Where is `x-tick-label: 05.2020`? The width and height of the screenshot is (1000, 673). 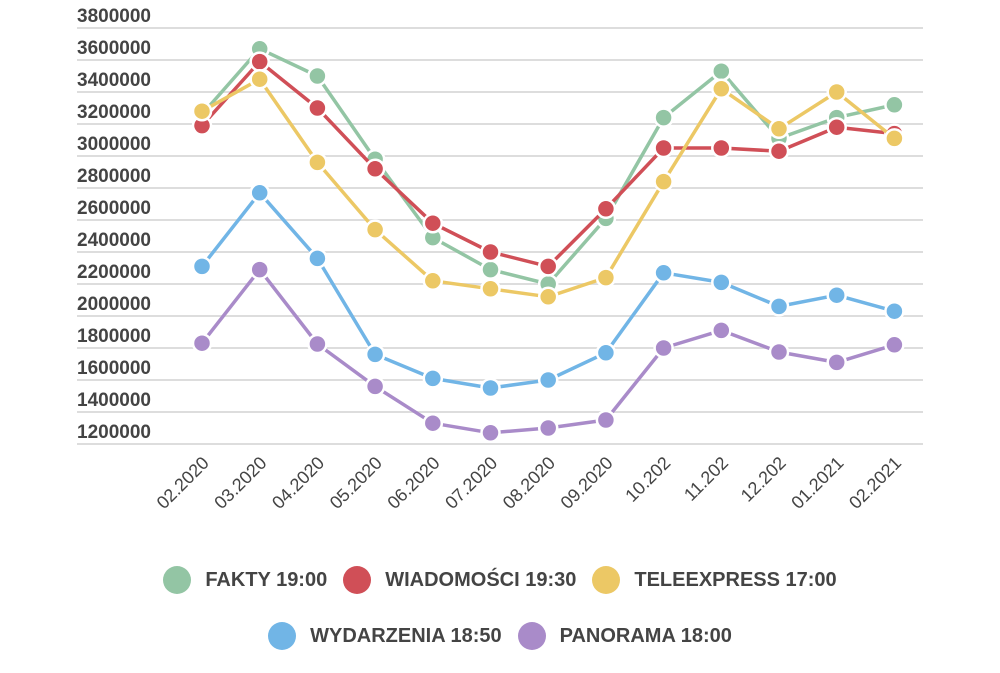 x-tick-label: 05.2020 is located at coordinates (356, 483).